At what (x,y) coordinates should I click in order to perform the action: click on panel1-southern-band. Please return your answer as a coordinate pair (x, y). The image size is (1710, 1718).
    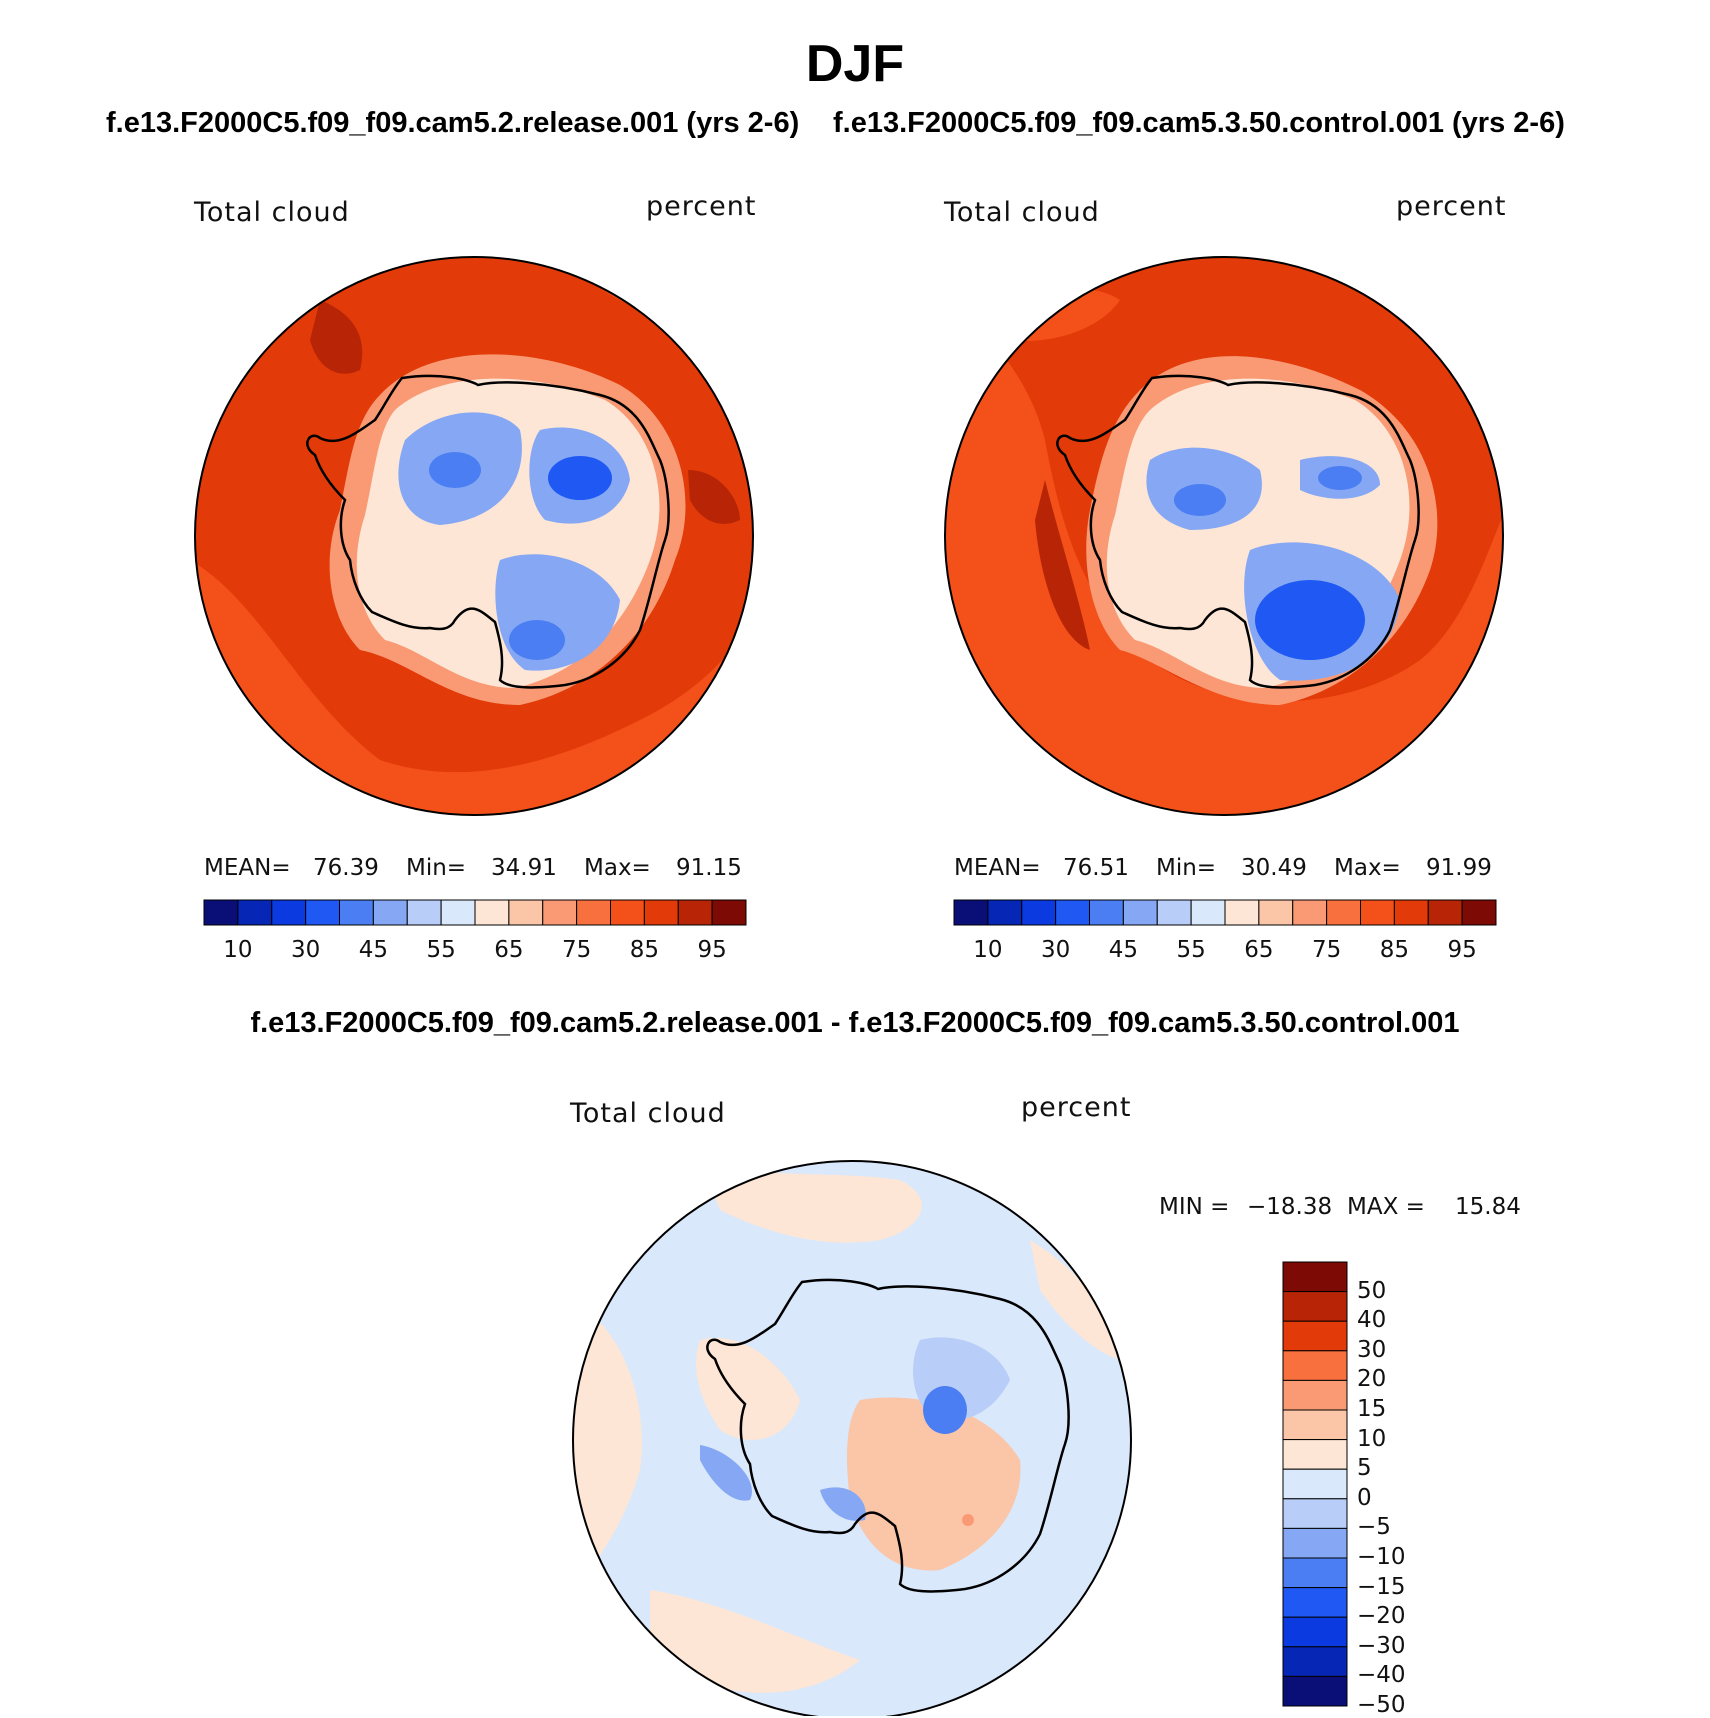
    Looking at the image, I should click on (474, 687).